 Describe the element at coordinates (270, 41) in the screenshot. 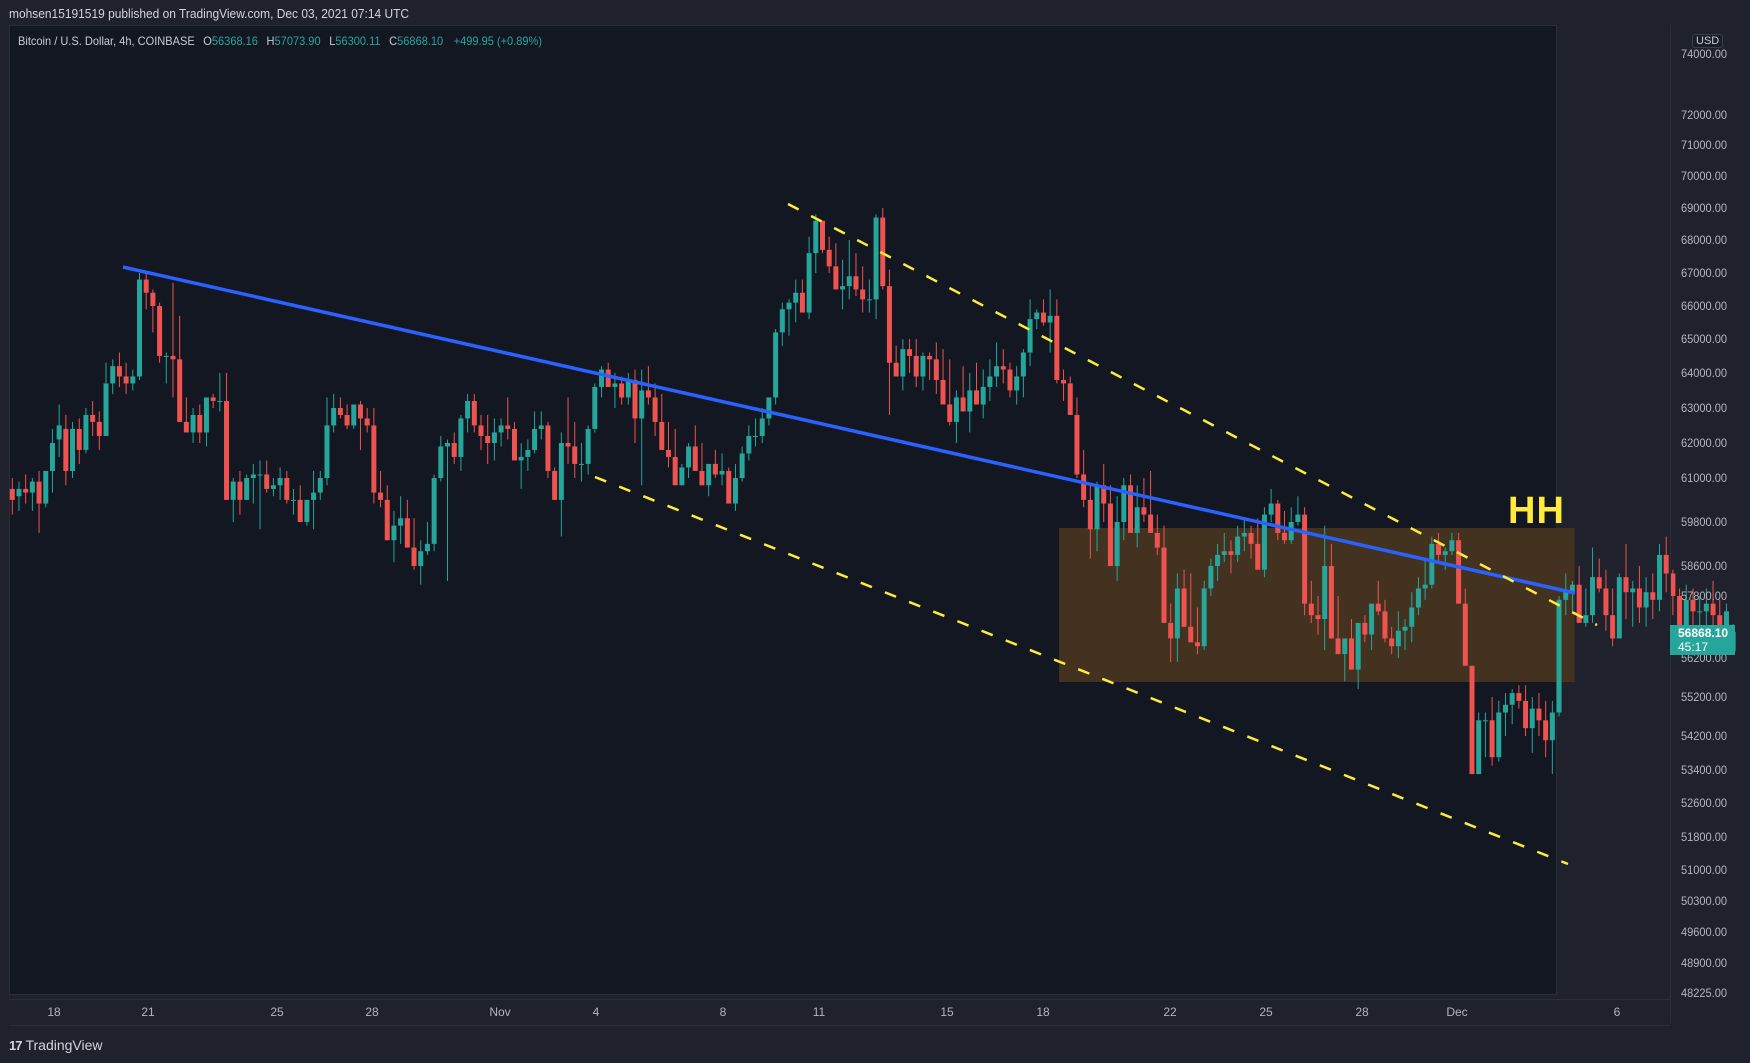

I see `high-label: H` at that location.